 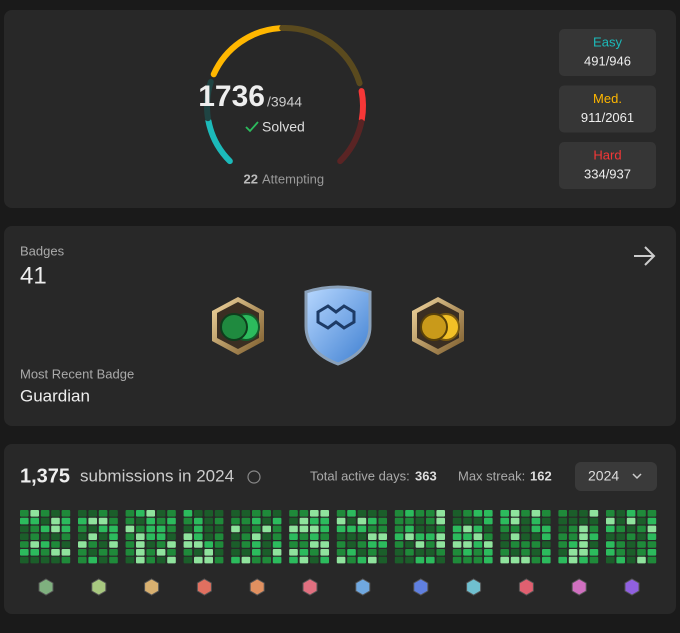 What do you see at coordinates (607, 117) in the screenshot?
I see `difficulty-value: 911/2061` at bounding box center [607, 117].